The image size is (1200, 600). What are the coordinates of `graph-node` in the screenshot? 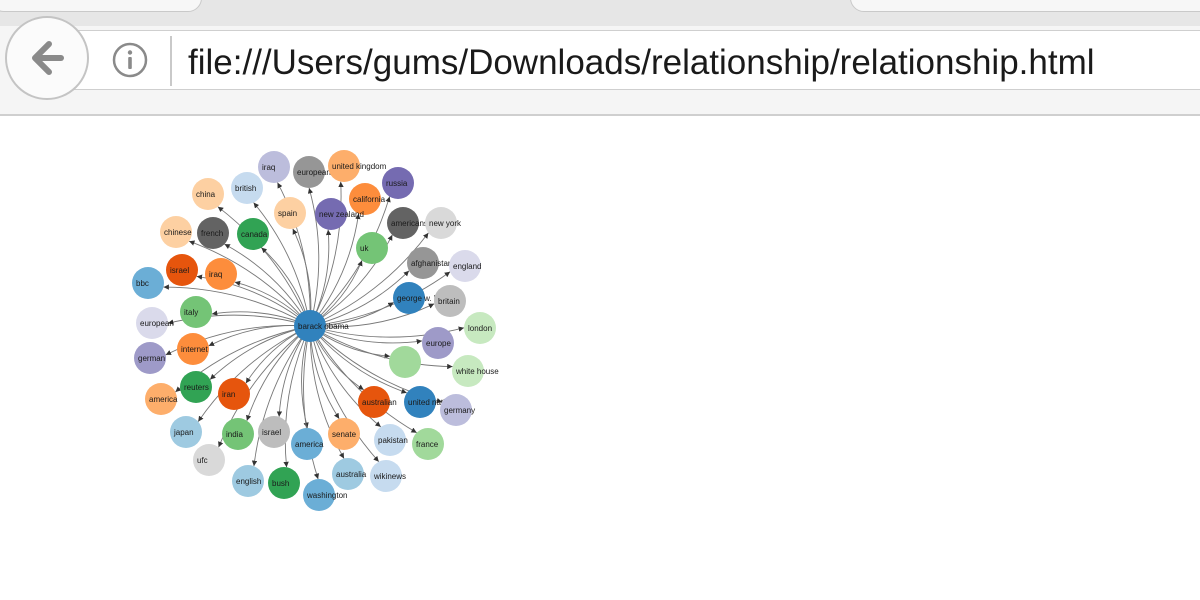 It's located at (405, 362).